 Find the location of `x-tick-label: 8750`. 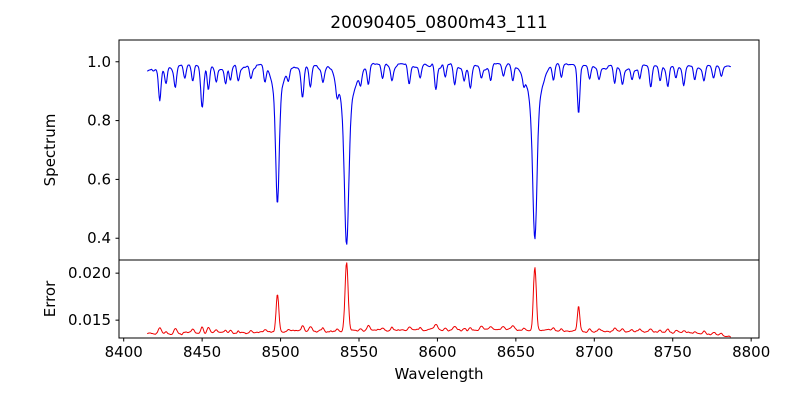

x-tick-label: 8750 is located at coordinates (673, 352).